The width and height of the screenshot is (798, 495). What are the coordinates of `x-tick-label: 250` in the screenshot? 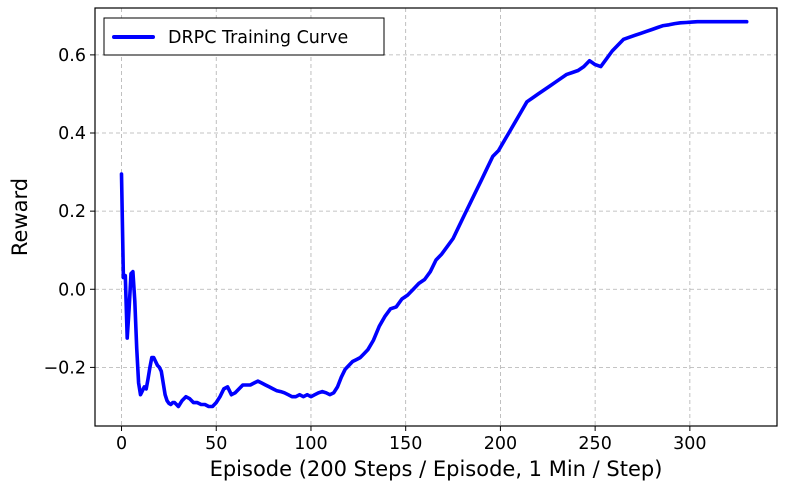 It's located at (594, 444).